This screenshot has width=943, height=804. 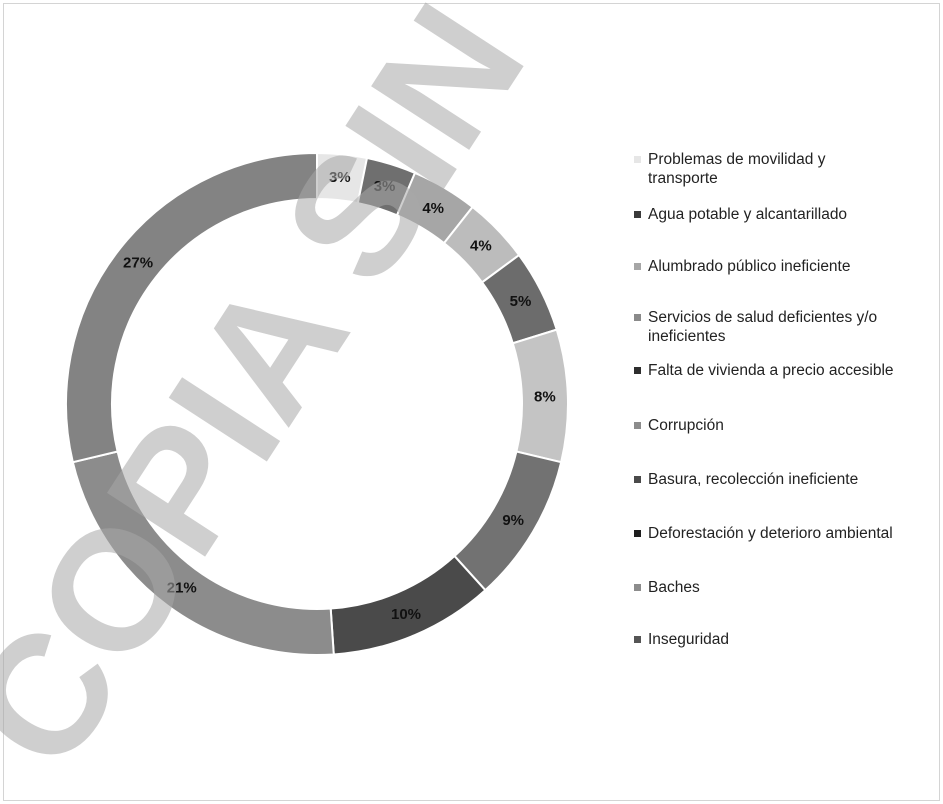 What do you see at coordinates (340, 177) in the screenshot?
I see `slice-label-0: 3%` at bounding box center [340, 177].